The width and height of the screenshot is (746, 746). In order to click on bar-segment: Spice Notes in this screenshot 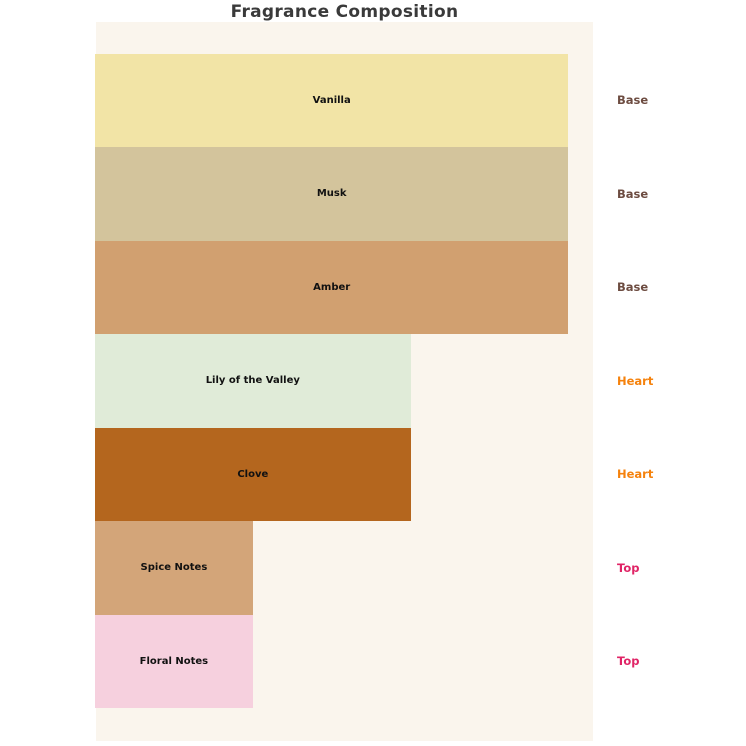, I will do `click(174, 568)`.